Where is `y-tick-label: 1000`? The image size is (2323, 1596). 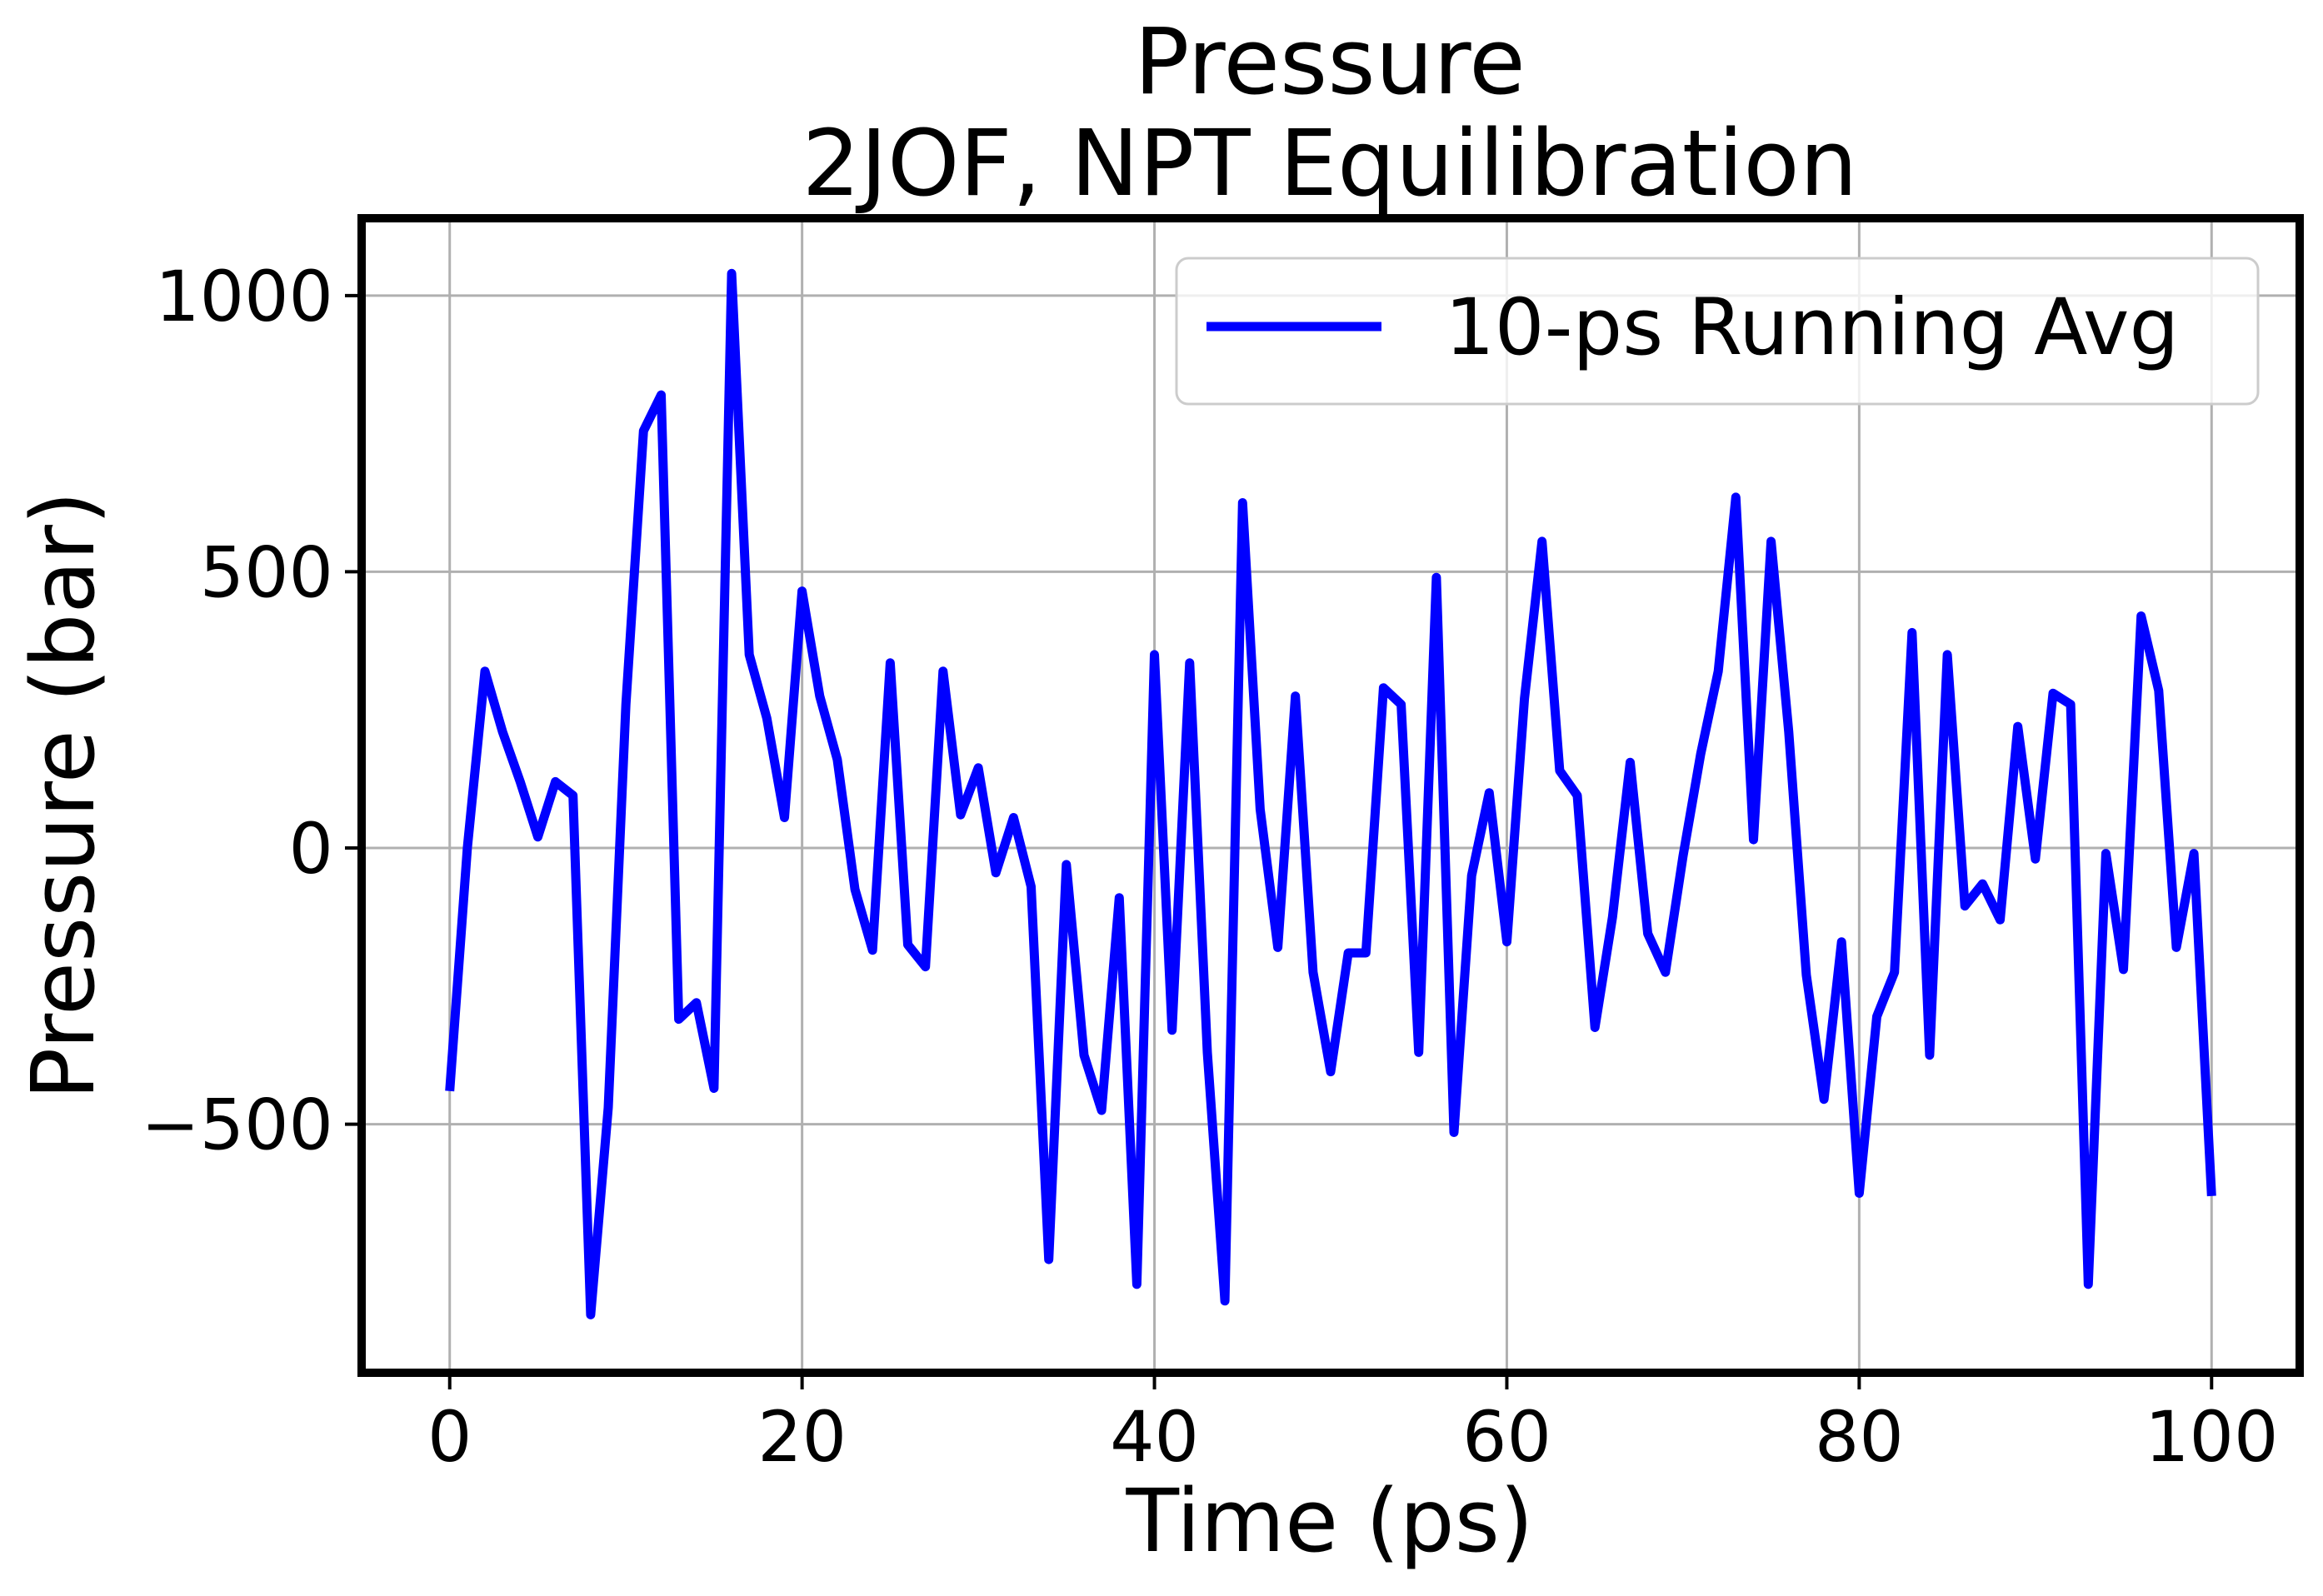 y-tick-label: 1000 is located at coordinates (244, 296).